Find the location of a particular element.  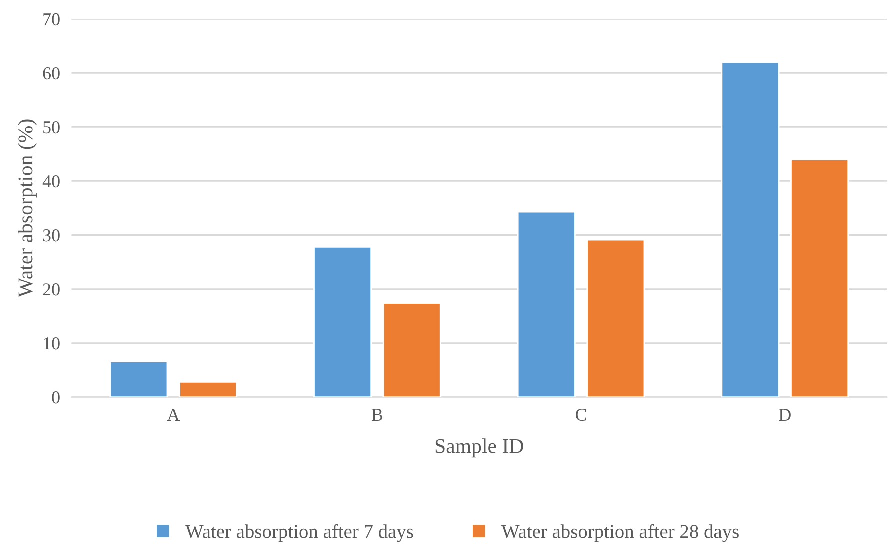

y-tick-label: 70 is located at coordinates (52, 19).